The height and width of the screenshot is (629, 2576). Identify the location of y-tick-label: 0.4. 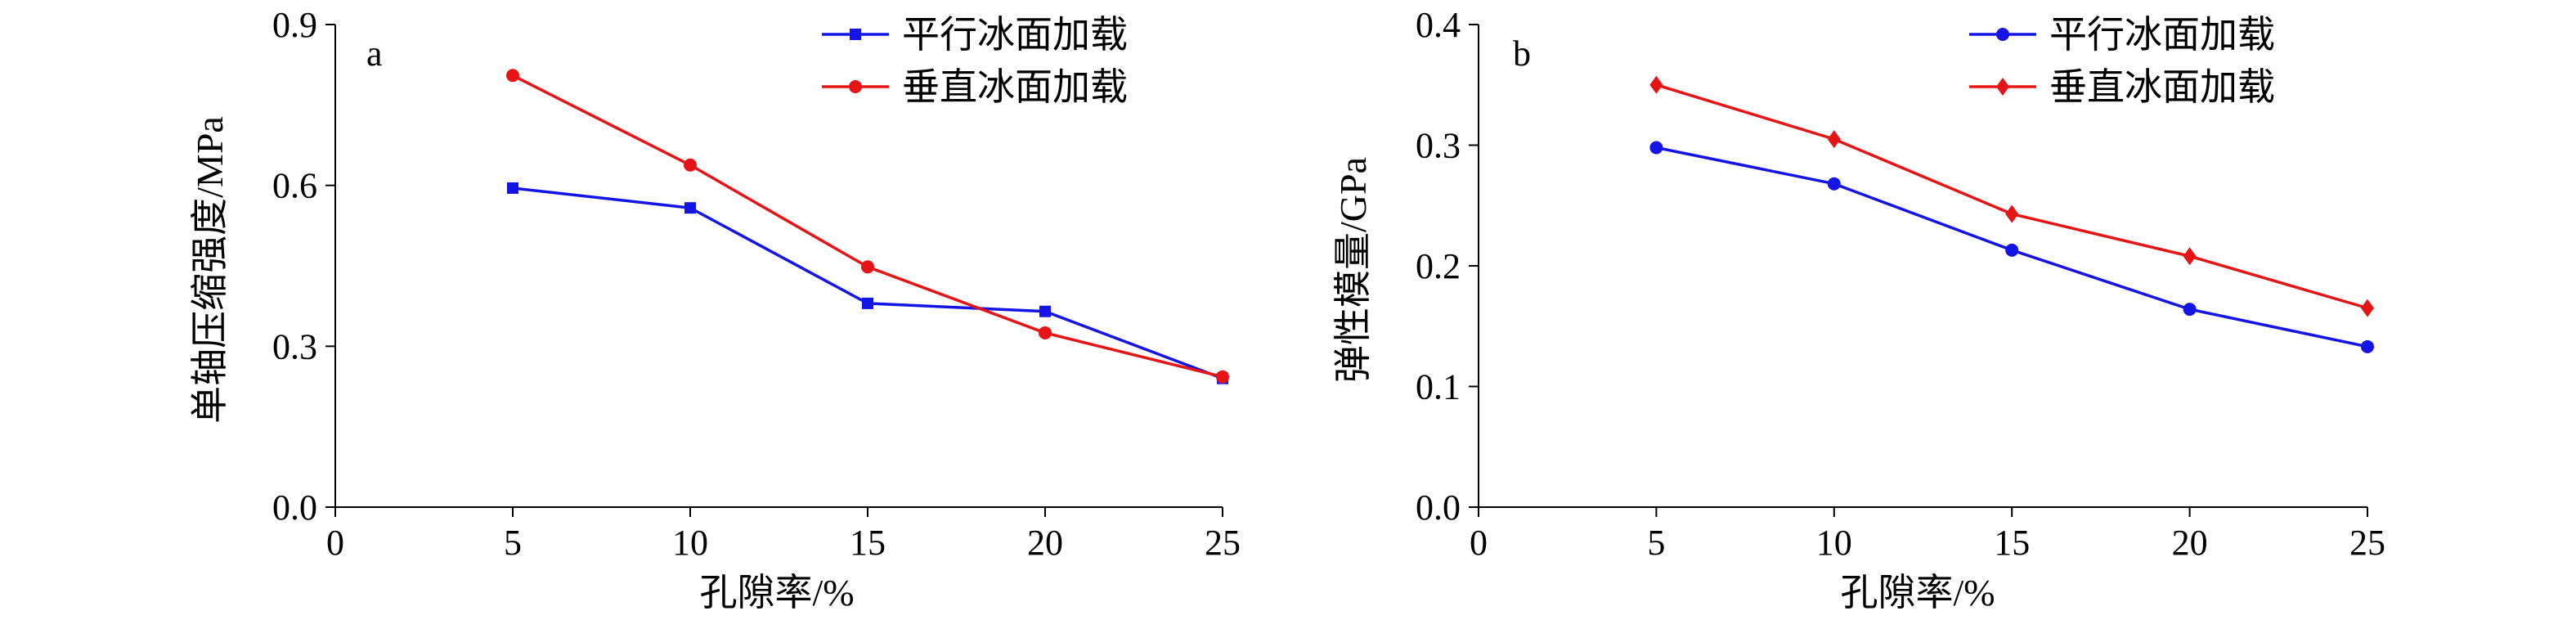
(1438, 25).